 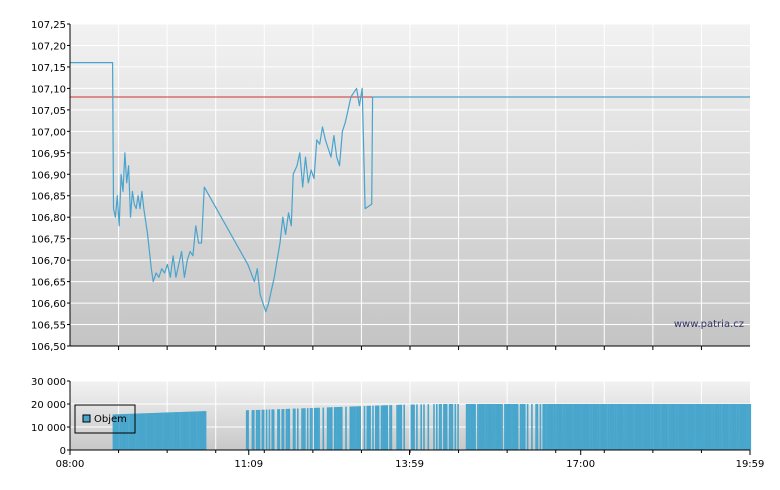 I want to click on price-y-tick-label: 106,60, so click(x=48, y=304).